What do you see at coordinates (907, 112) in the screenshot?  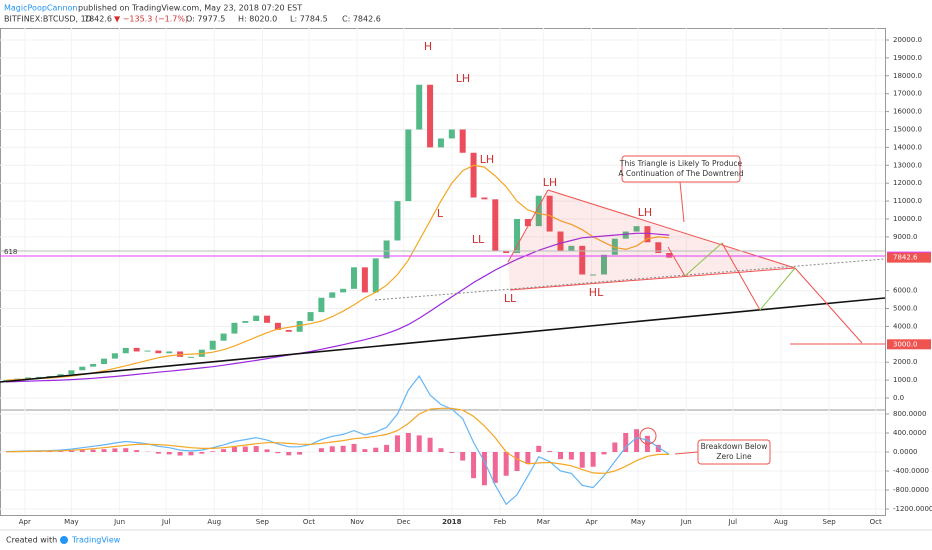 I see `y-tick-label: 16000.0` at bounding box center [907, 112].